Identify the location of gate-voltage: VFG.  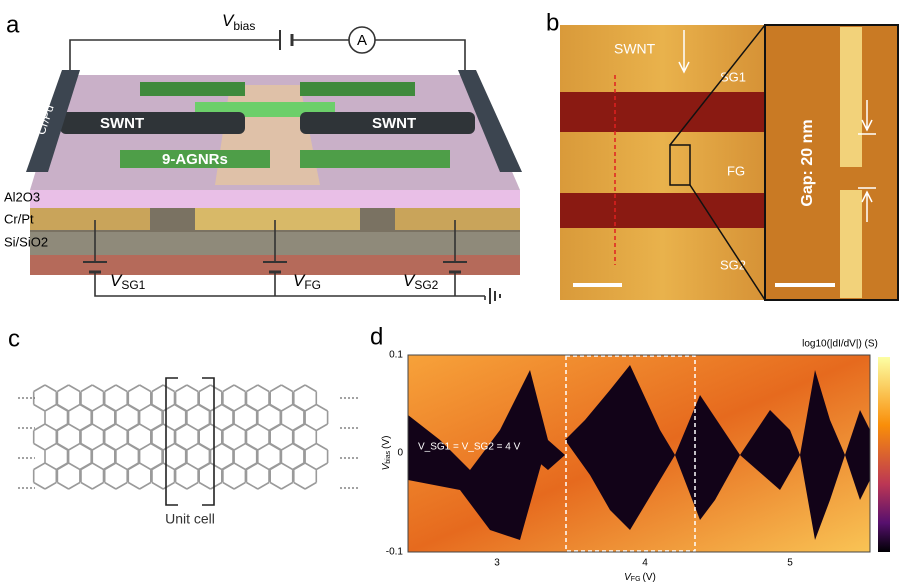
(307, 281).